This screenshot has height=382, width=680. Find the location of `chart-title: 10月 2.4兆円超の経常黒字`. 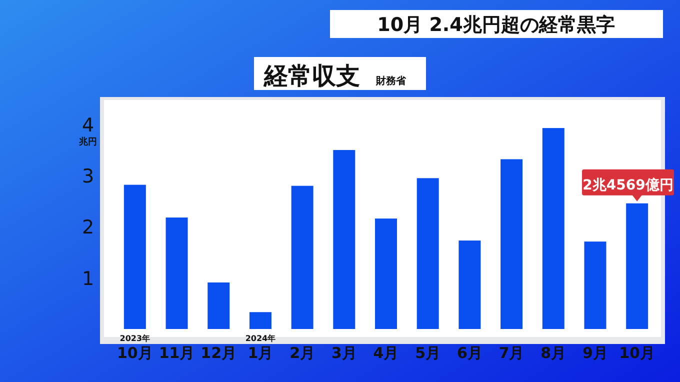

chart-title: 10月 2.4兆円超の経常黒字 is located at coordinates (496, 25).